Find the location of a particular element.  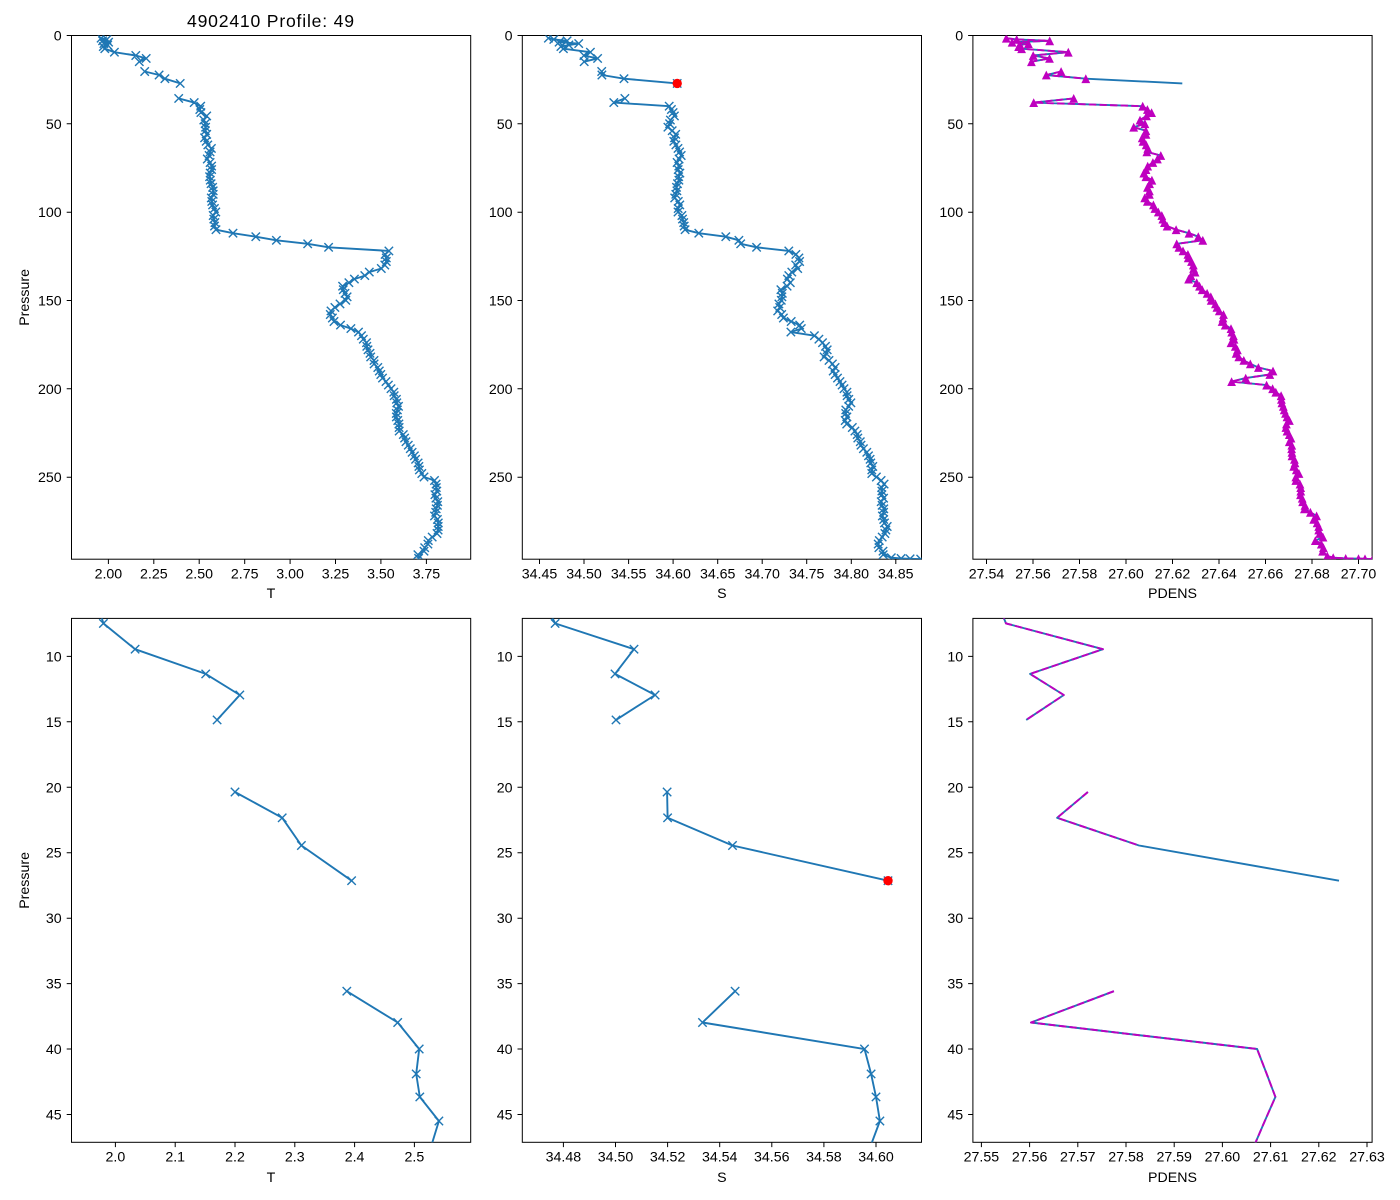

svg-text: 34.55 is located at coordinates (629, 574).